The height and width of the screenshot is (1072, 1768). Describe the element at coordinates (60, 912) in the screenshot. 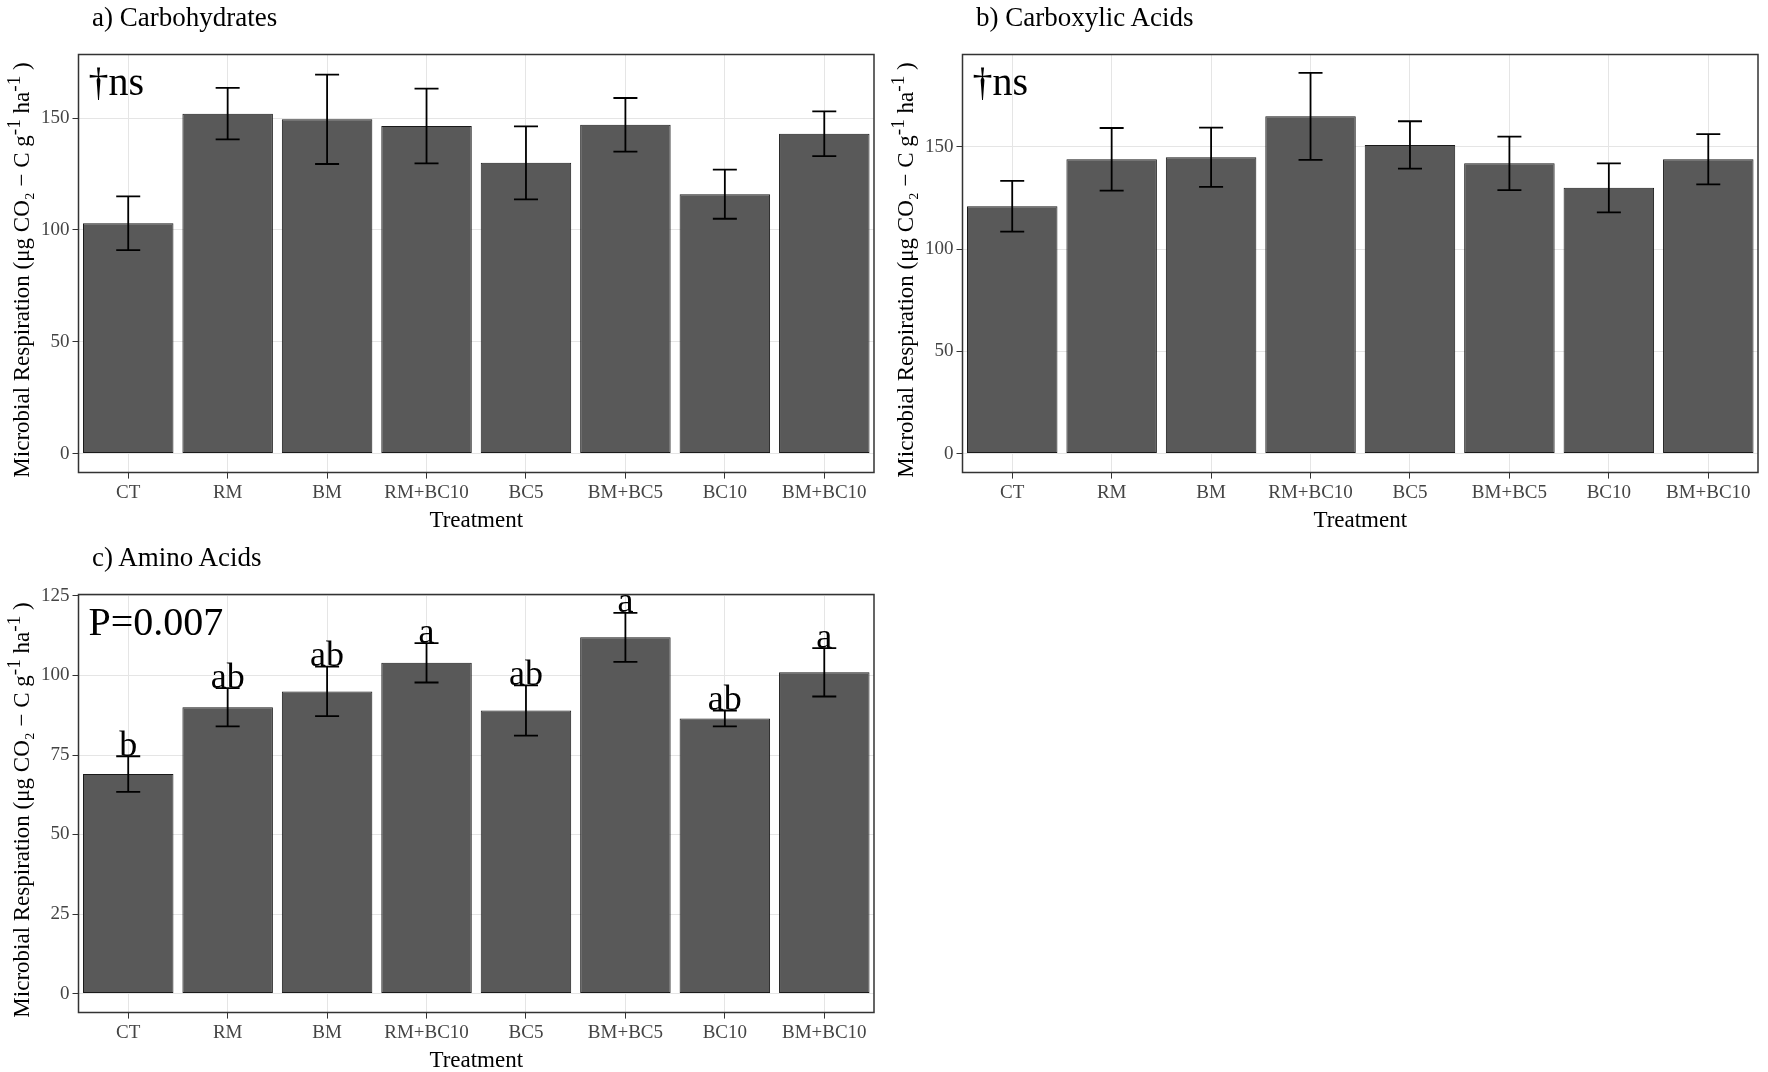

I see `y-tick-label: 25` at that location.